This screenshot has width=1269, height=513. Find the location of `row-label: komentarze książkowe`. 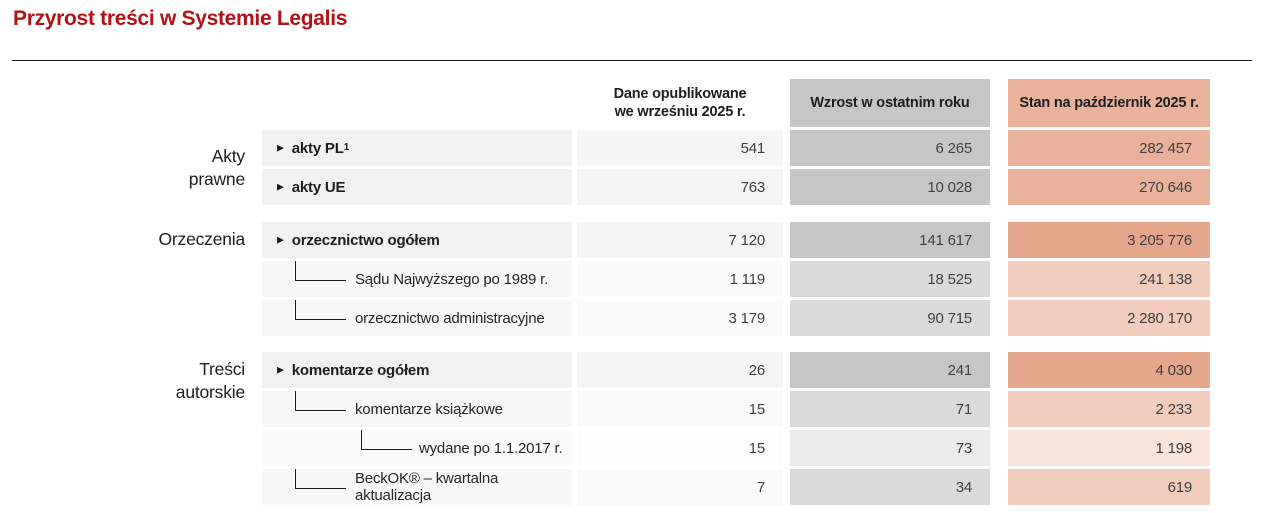

row-label: komentarze książkowe is located at coordinates (429, 409).